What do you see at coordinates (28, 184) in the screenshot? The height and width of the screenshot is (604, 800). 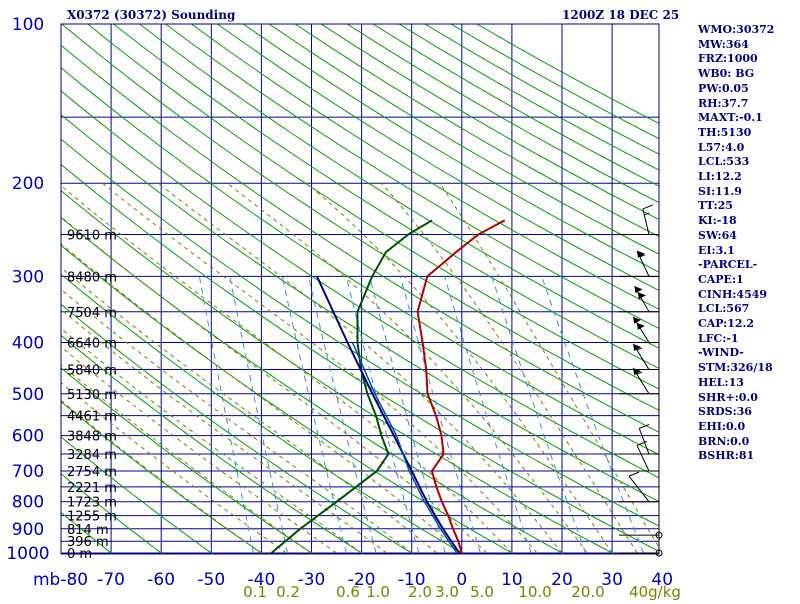 I see `pressure-tick-label: 200` at bounding box center [28, 184].